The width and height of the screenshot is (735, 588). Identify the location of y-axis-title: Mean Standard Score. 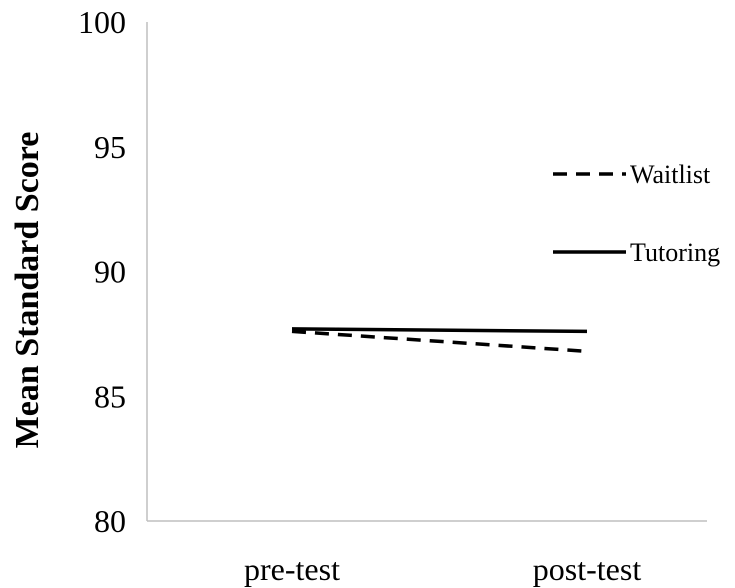
(27, 290).